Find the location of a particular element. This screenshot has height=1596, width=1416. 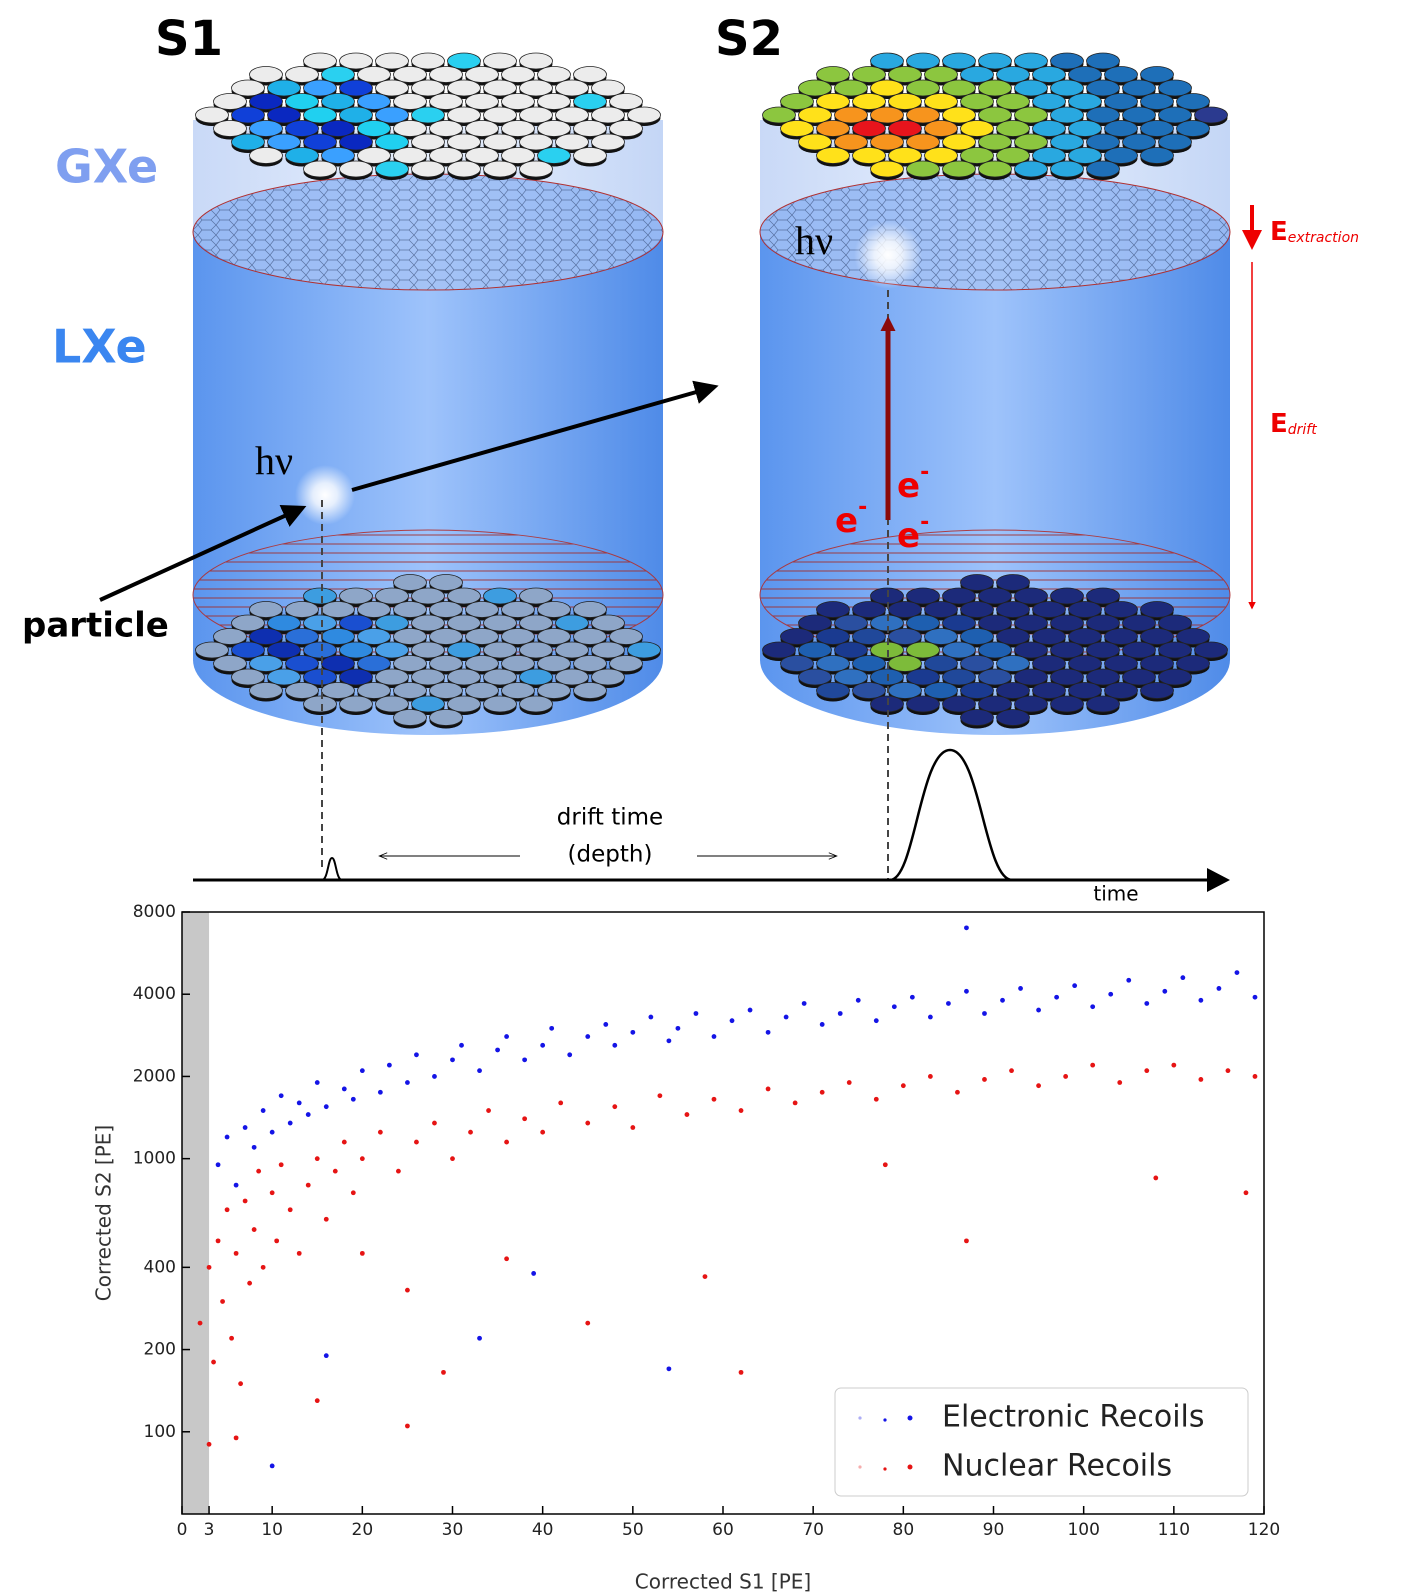

photon-label: hν is located at coordinates (814, 240).